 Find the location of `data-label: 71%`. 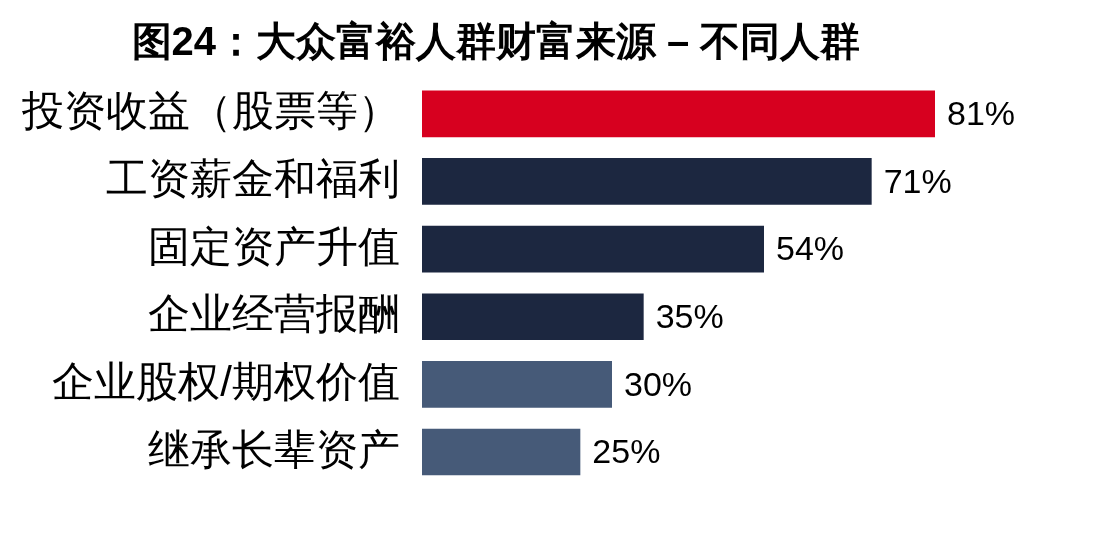

data-label: 71% is located at coordinates (917, 180).